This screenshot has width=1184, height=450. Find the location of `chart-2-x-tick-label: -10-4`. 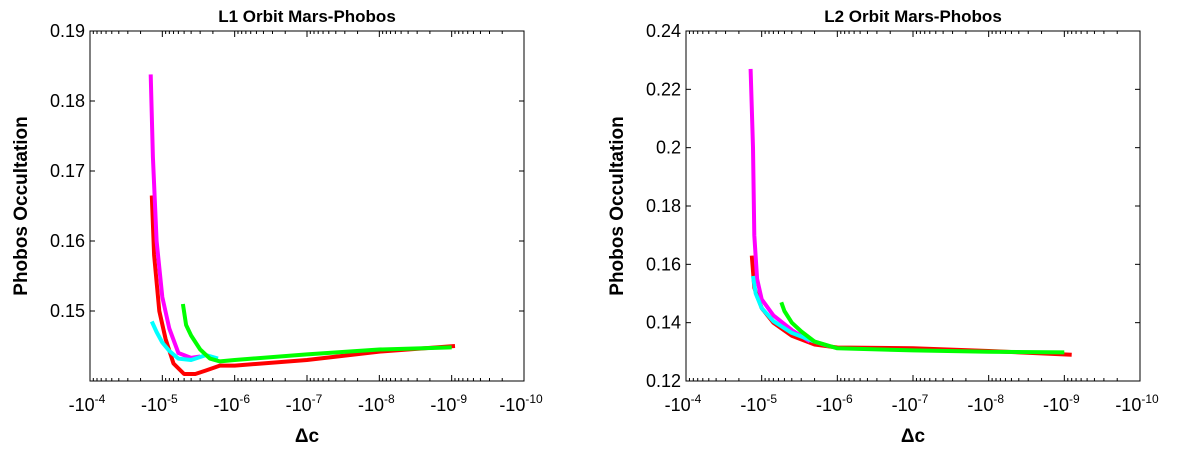

chart-2-x-tick-label: -10-4 is located at coordinates (683, 403).